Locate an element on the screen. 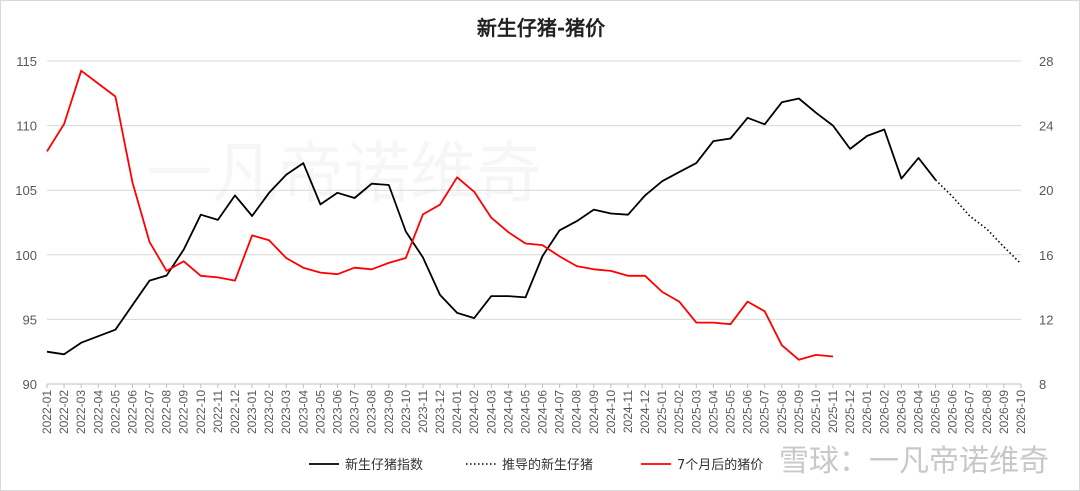 The image size is (1080, 491). y-left-tick-label: 90 is located at coordinates (30, 384).